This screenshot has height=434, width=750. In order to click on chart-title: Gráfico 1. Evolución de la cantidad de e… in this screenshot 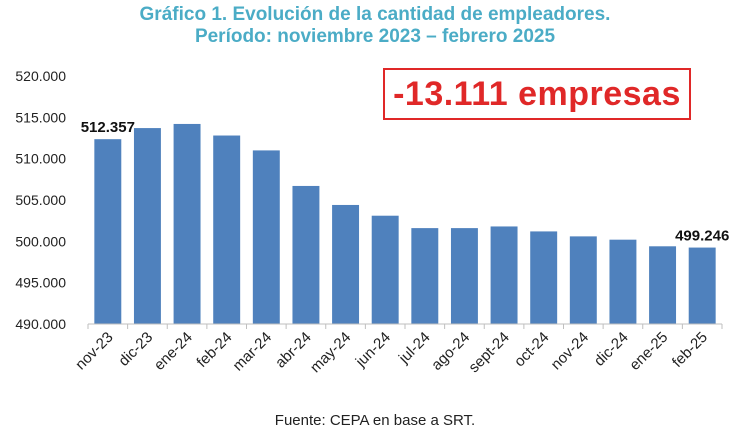, I will do `click(375, 26)`.